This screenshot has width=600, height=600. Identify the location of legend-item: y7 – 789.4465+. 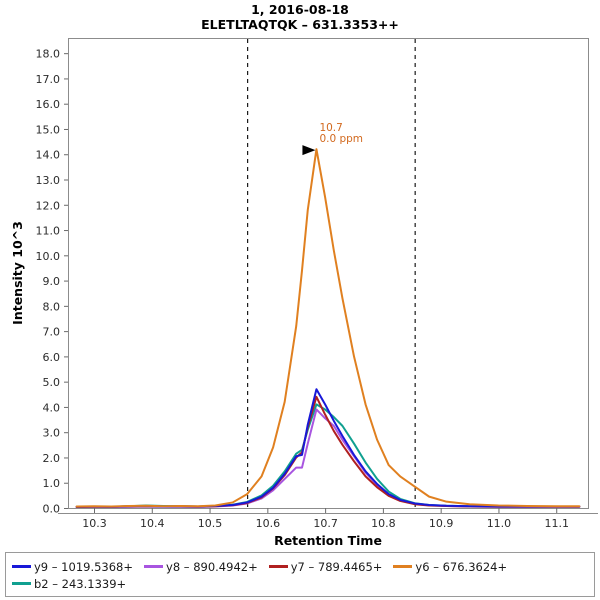
(325, 566).